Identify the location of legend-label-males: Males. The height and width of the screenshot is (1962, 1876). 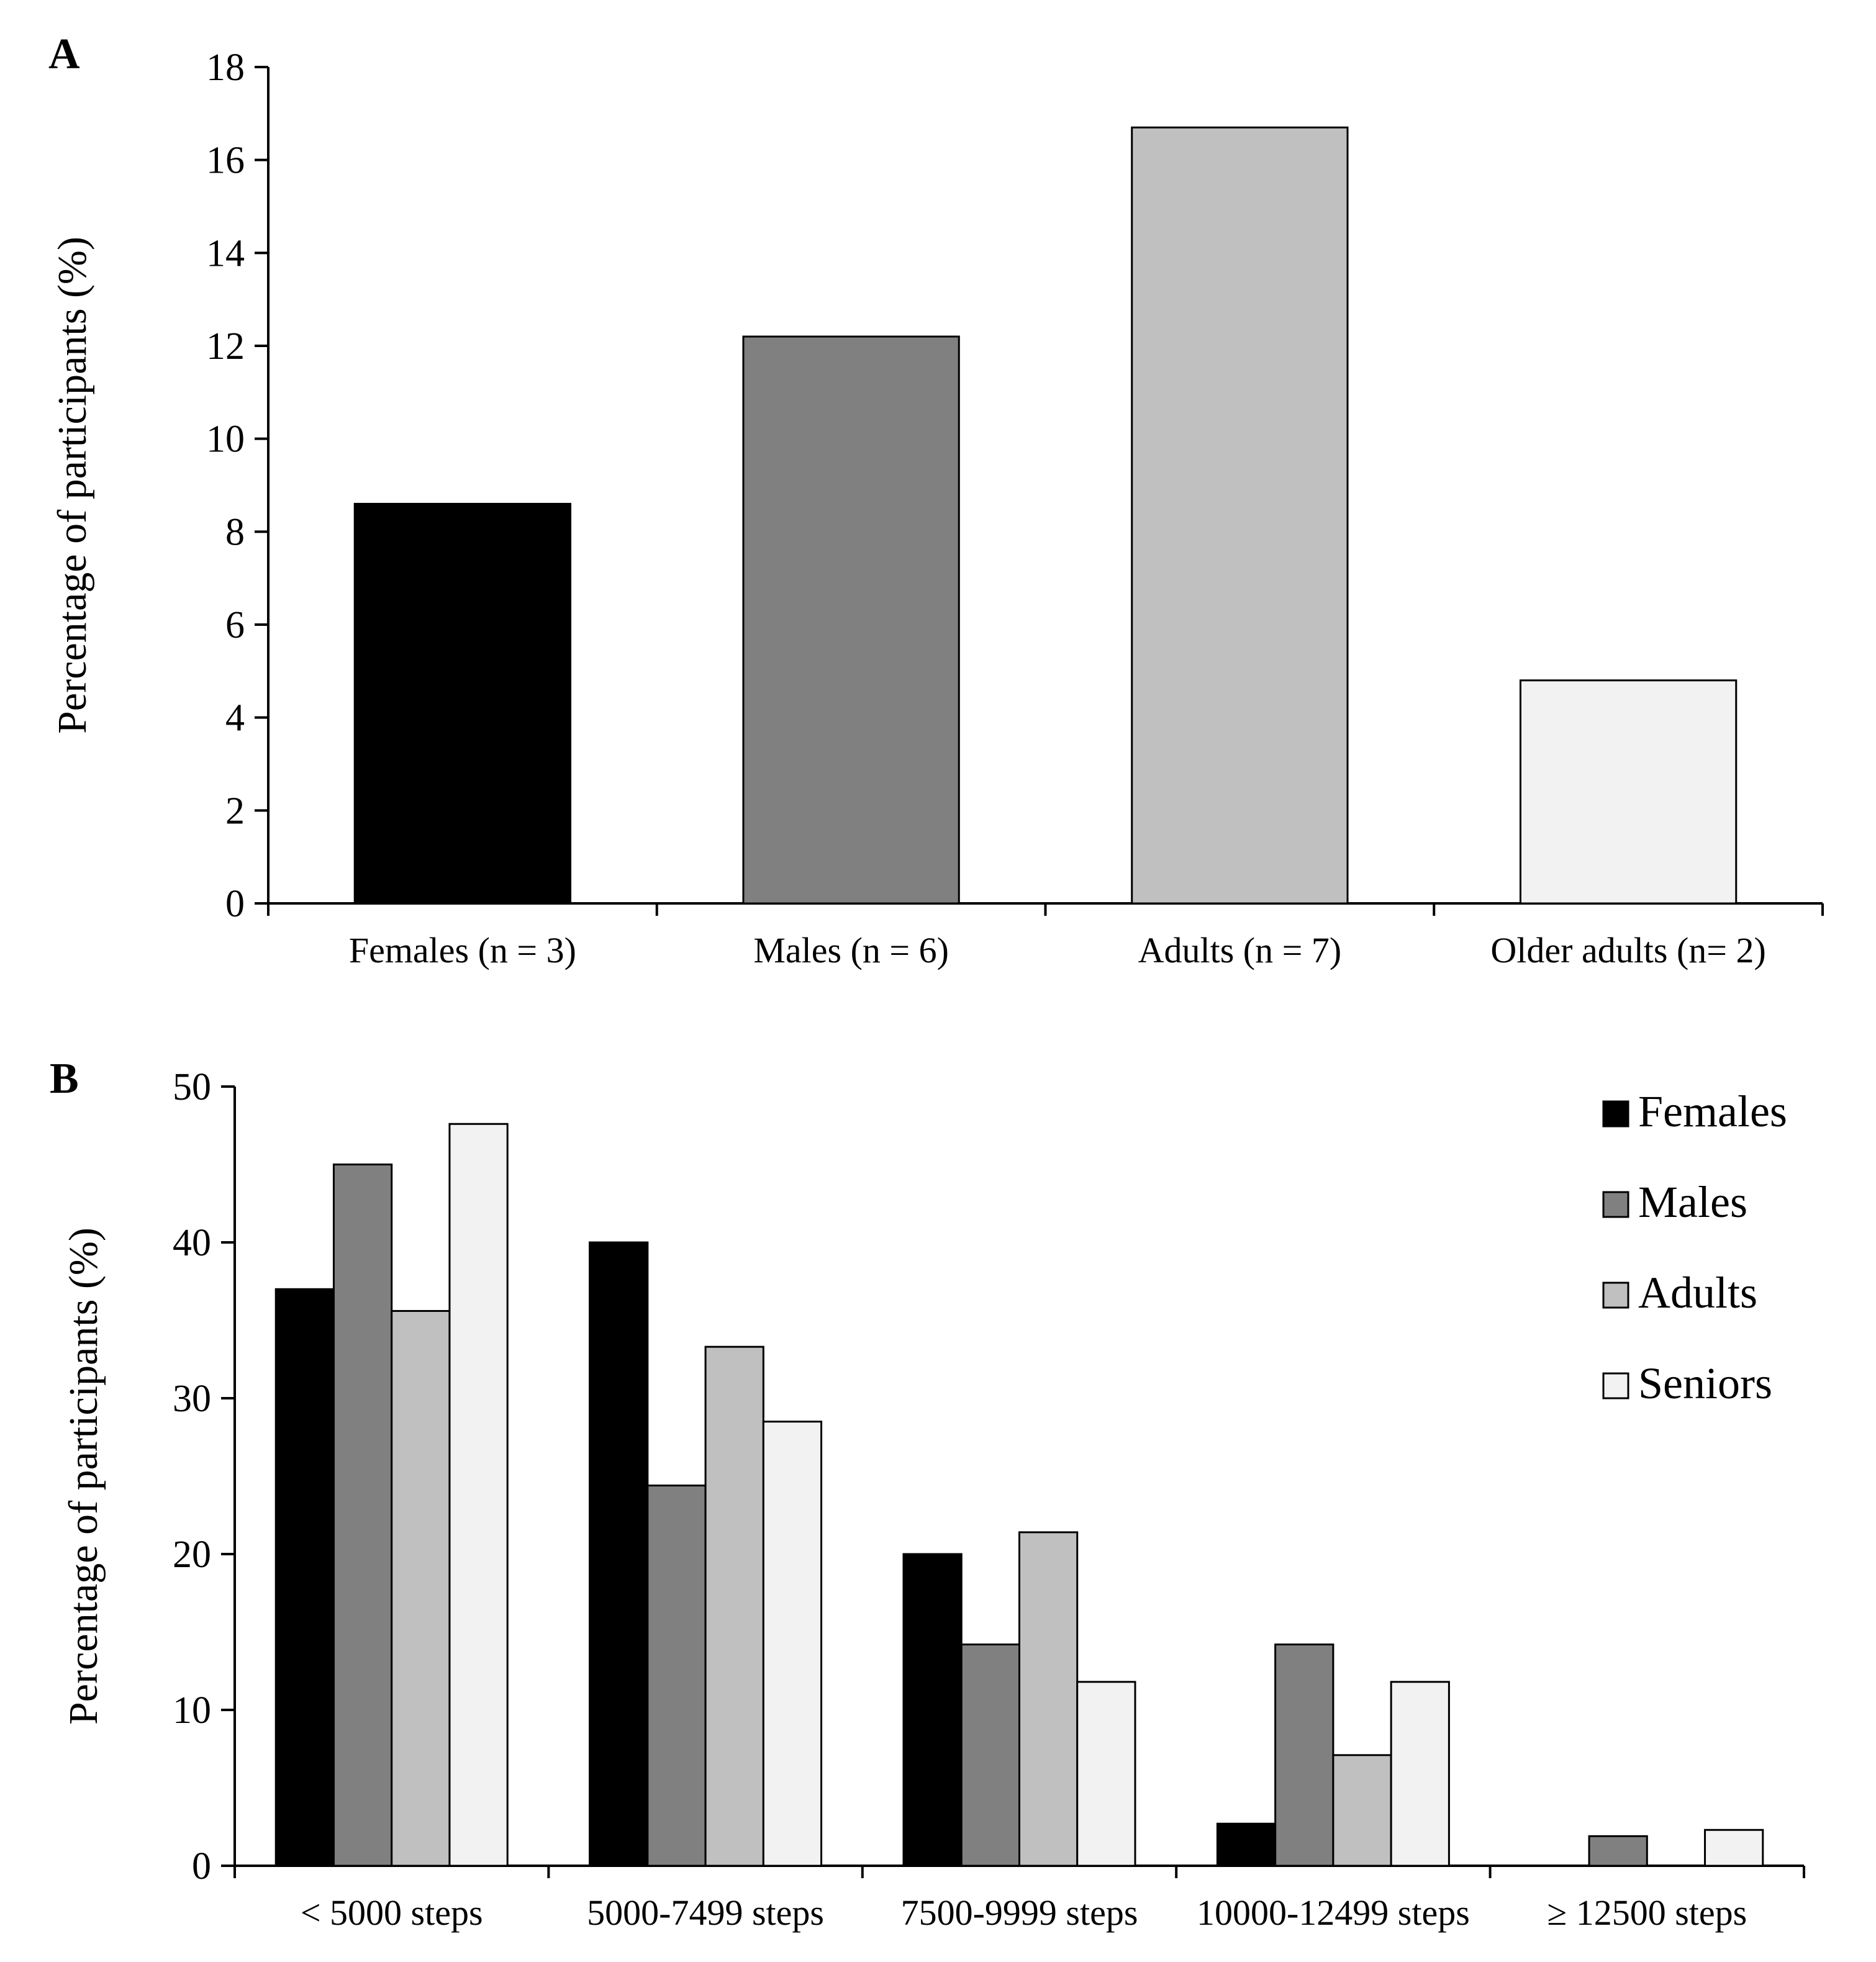
(1692, 1202).